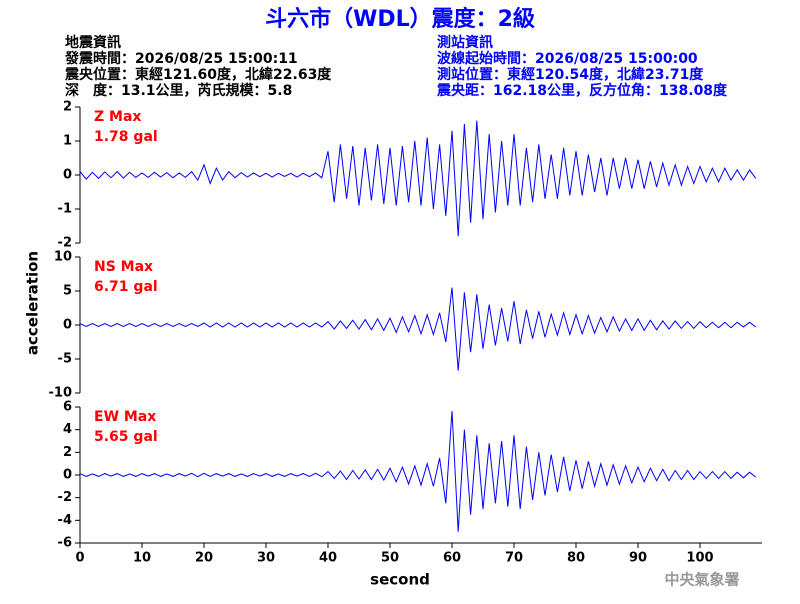 This screenshot has width=800, height=604. What do you see at coordinates (204, 558) in the screenshot?
I see `x-tick-label: 20` at bounding box center [204, 558].